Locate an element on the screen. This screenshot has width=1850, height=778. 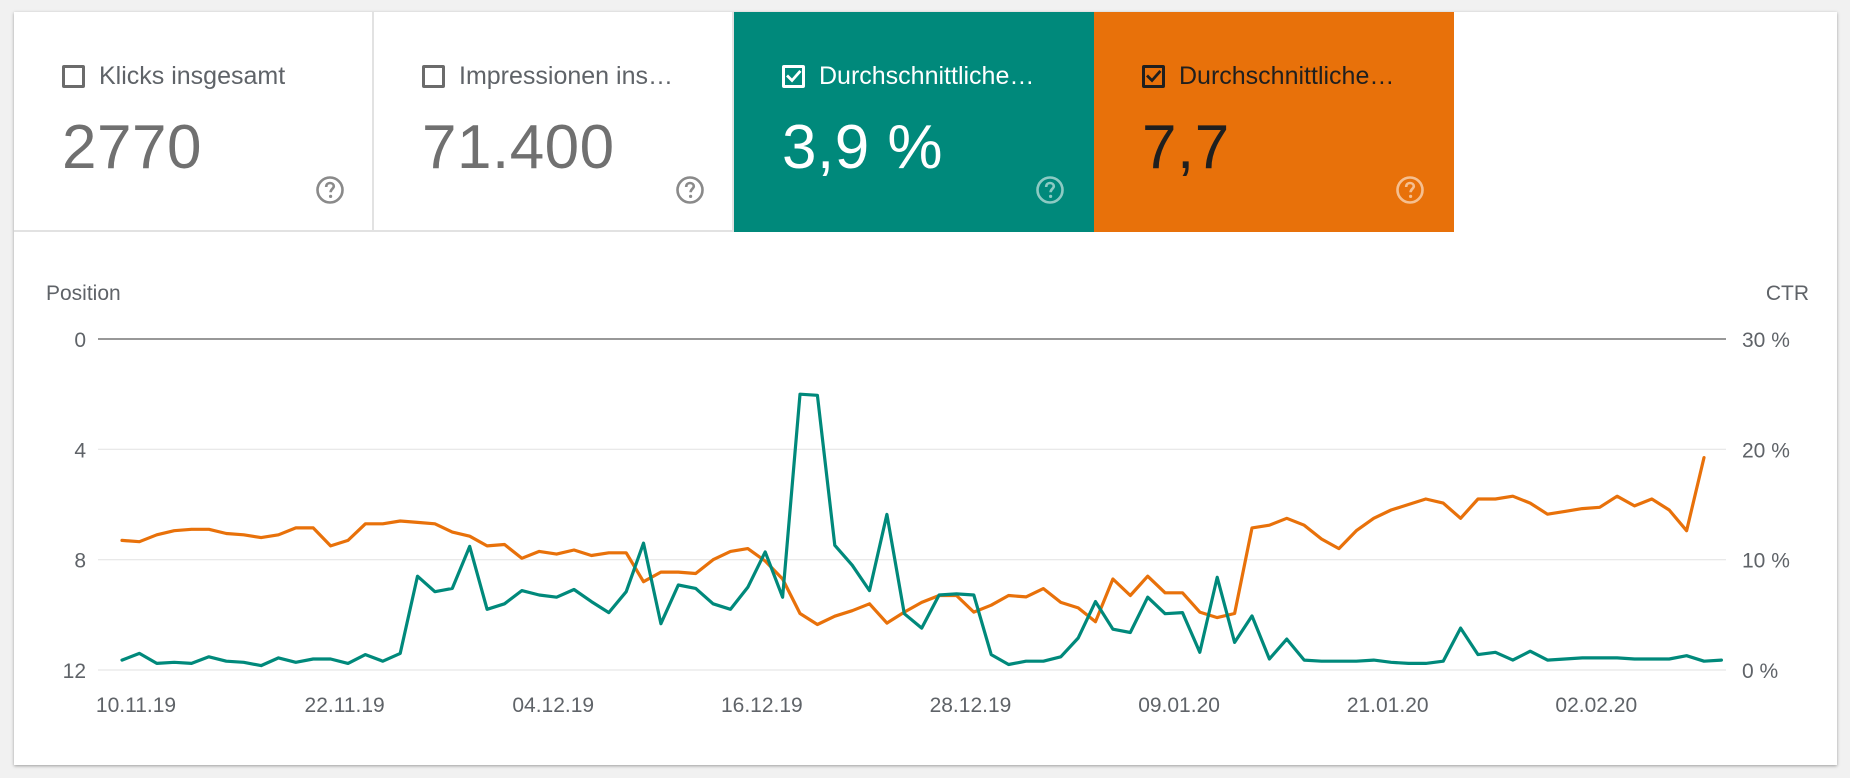
left-tick-label: 4 is located at coordinates (80, 450).